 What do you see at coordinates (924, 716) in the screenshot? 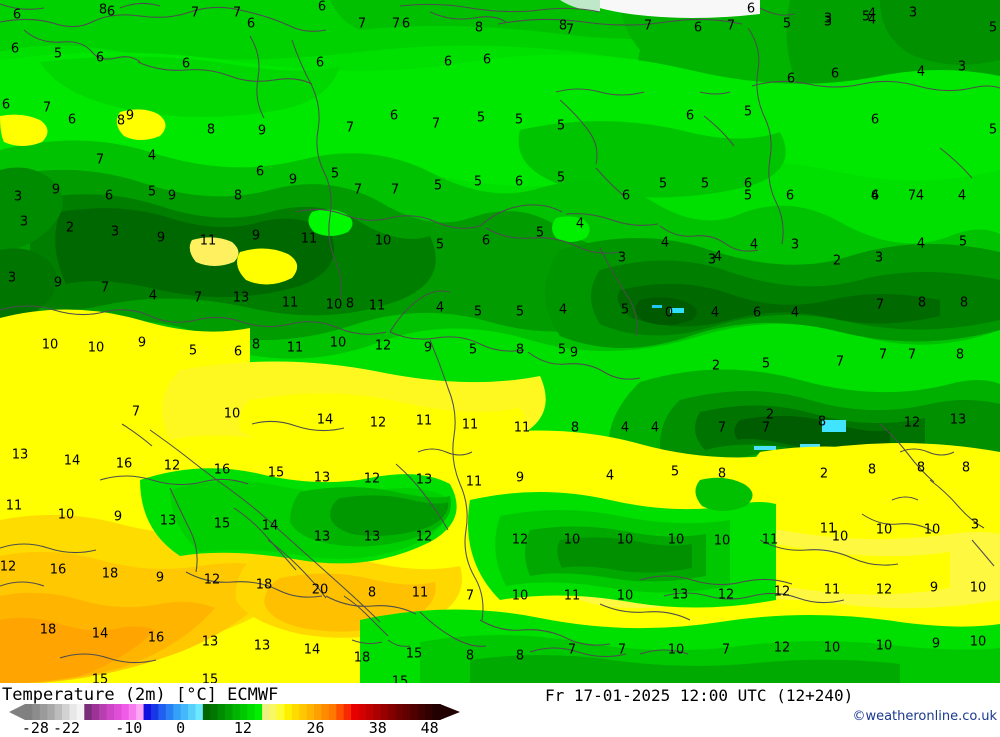
I see `copyright-notice: ©weatheronline.co.uk` at bounding box center [924, 716].